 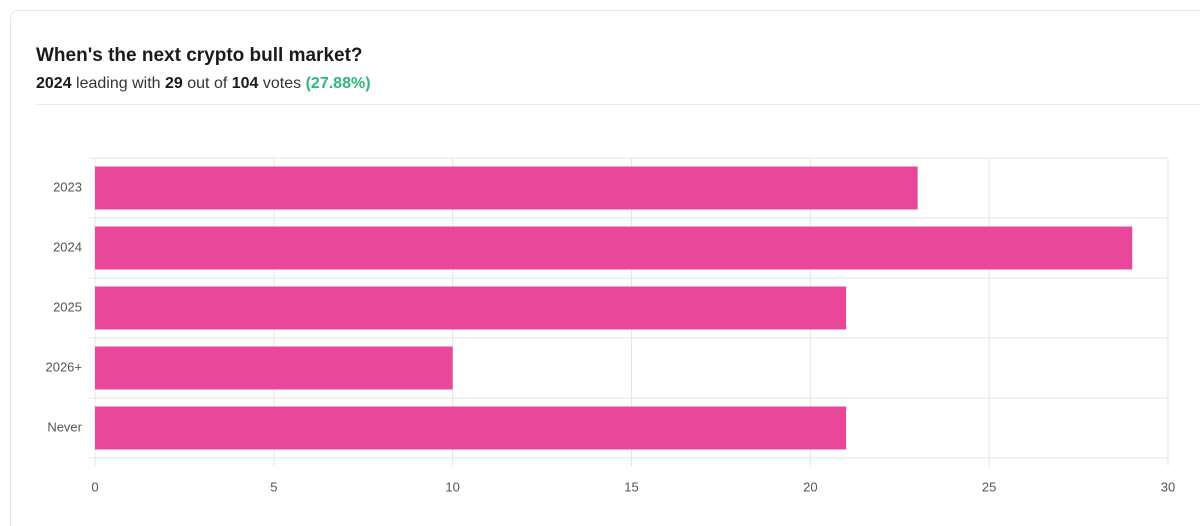 What do you see at coordinates (94, 486) in the screenshot?
I see `x-tick-label: 0` at bounding box center [94, 486].